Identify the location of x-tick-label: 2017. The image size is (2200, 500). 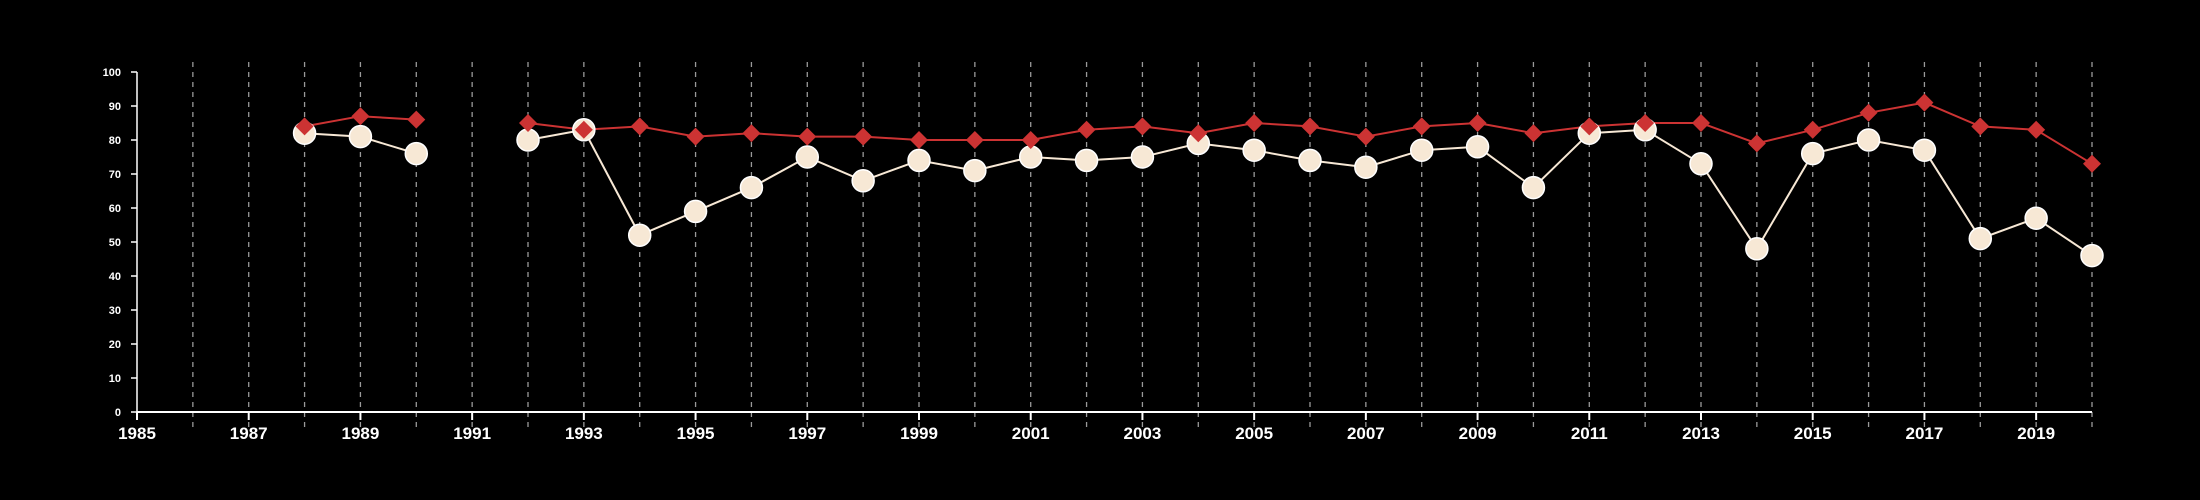
(1925, 433).